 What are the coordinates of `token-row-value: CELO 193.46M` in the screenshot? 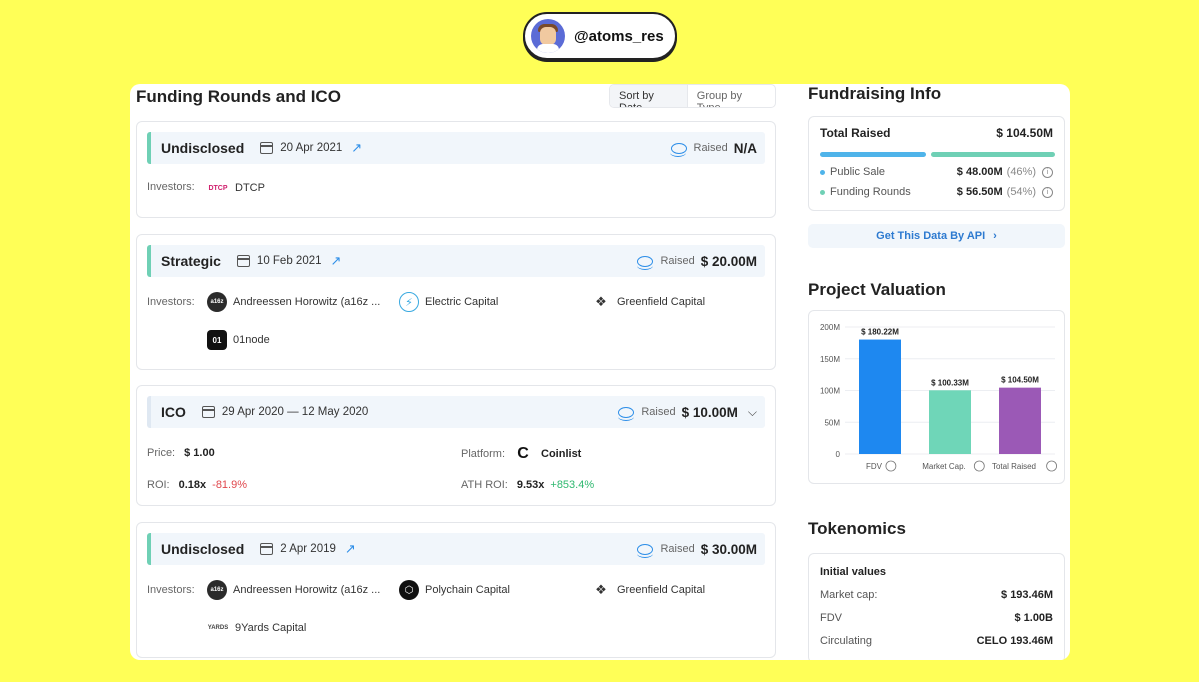 It's located at (1014, 641).